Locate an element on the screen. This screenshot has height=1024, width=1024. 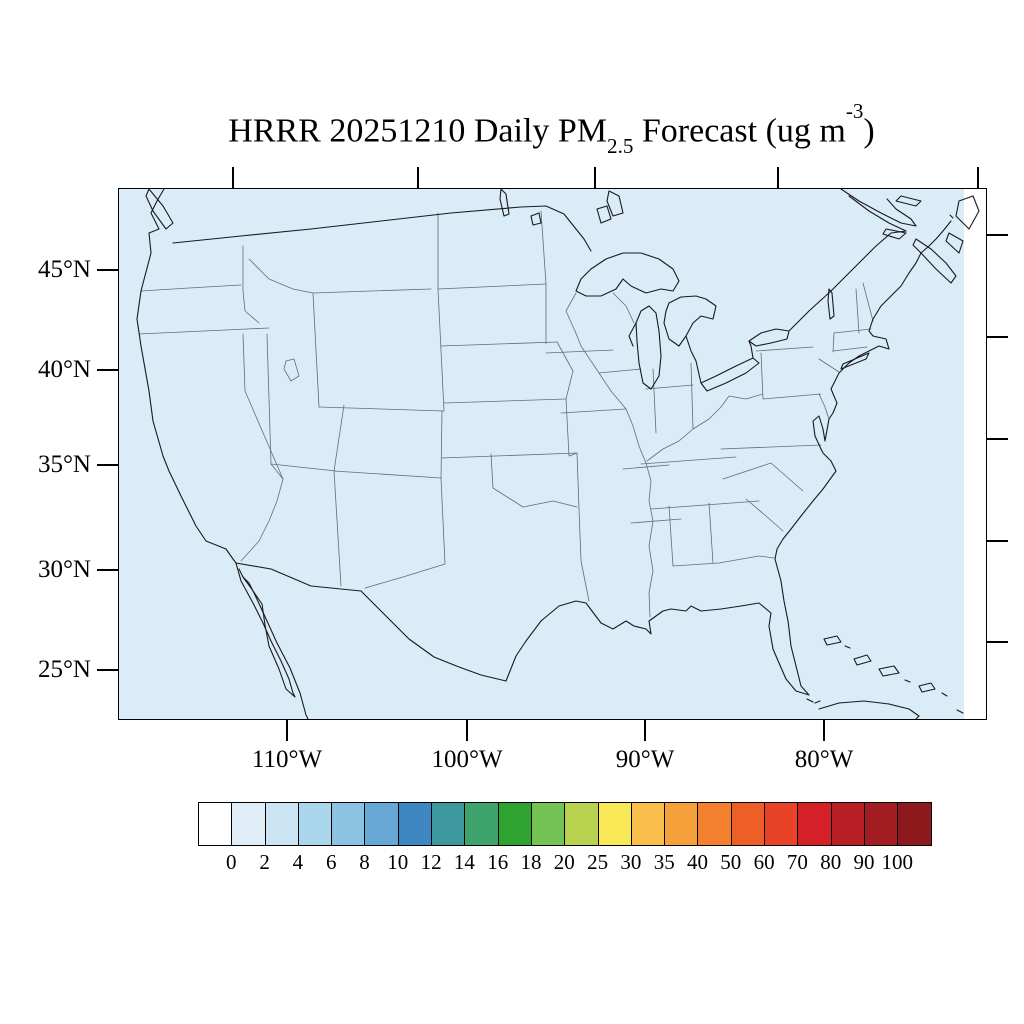
colorbar-tick-label: 0 is located at coordinates (231, 862).